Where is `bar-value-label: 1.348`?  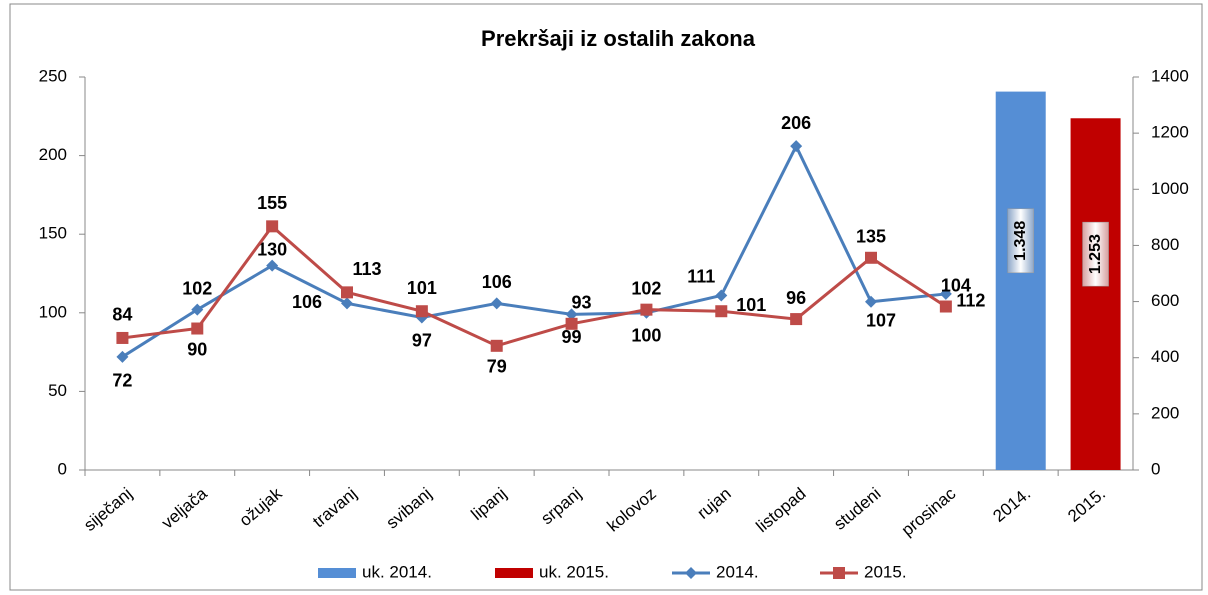
bar-value-label: 1.348 is located at coordinates (1020, 241).